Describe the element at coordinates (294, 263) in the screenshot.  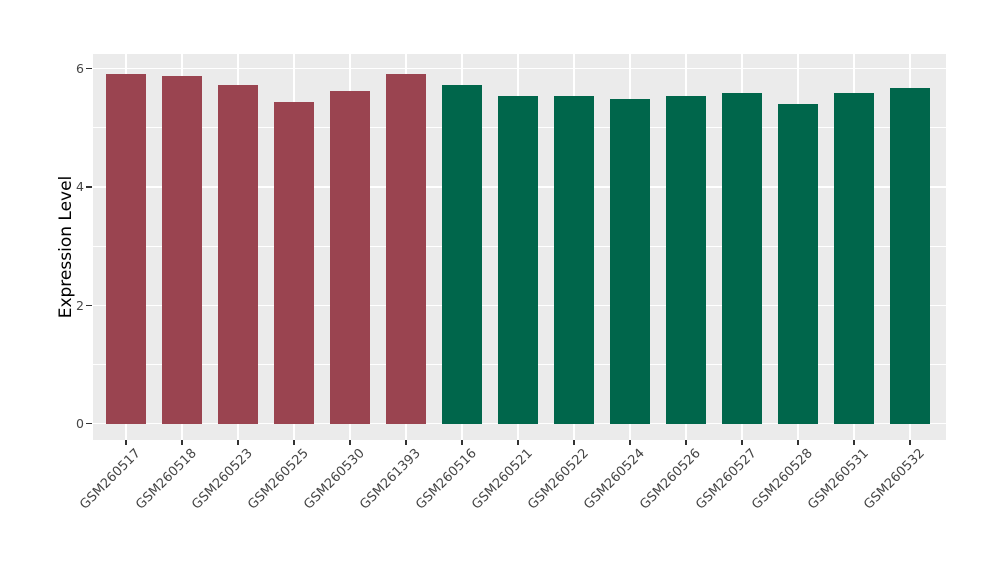
I see `bar-GSM260525` at that location.